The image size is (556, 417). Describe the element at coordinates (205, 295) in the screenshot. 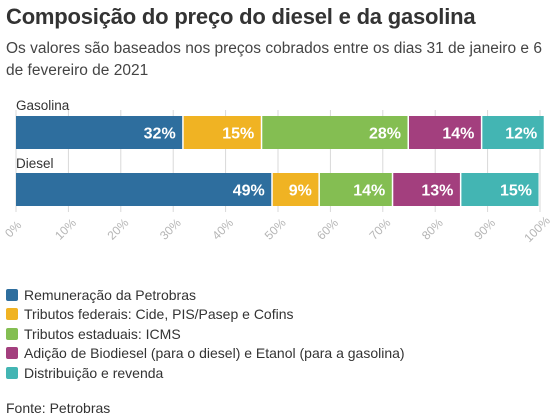

I see `legend-item: Remuneração da Petrobras` at that location.